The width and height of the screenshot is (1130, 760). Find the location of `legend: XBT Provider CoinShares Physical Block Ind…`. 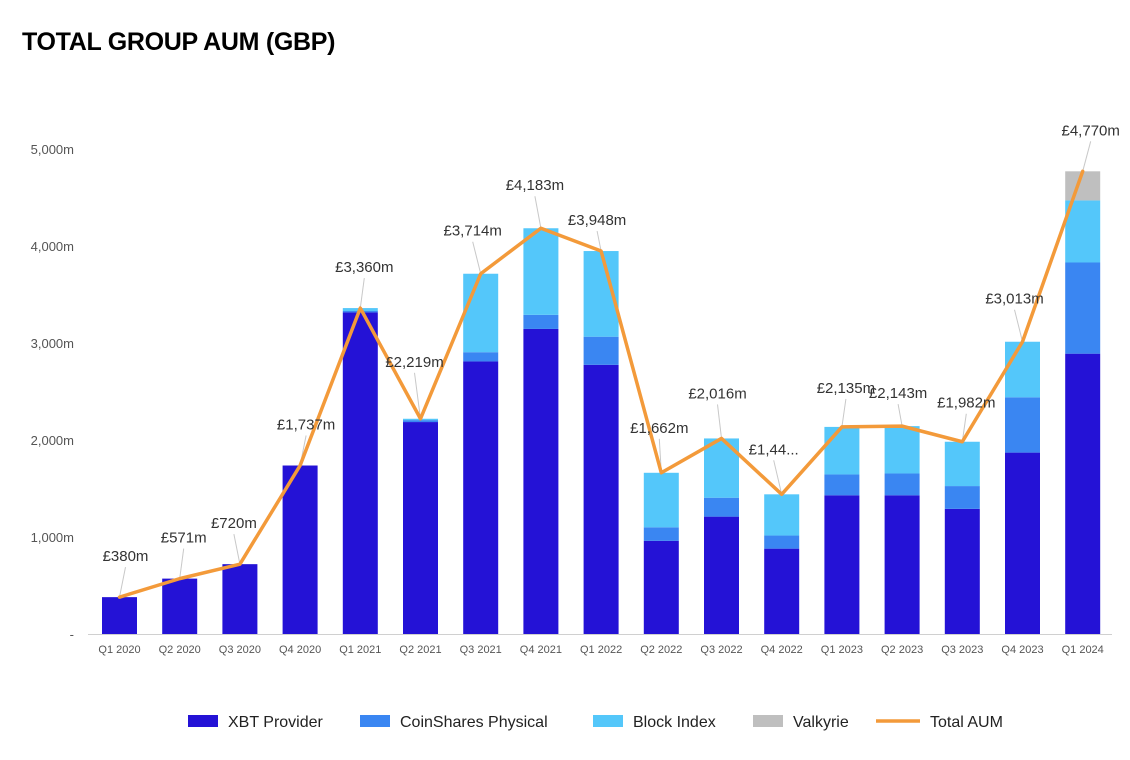

legend: XBT Provider CoinShares Physical Block Ind… is located at coordinates (595, 722).